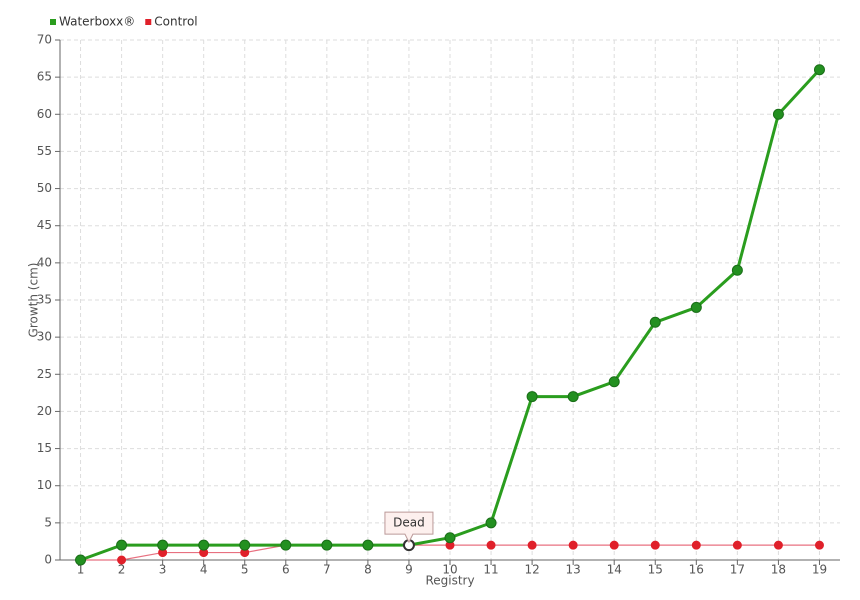 Image resolution: width=860 pixels, height=600 pixels. I want to click on x-tick-label: 5, so click(245, 570).